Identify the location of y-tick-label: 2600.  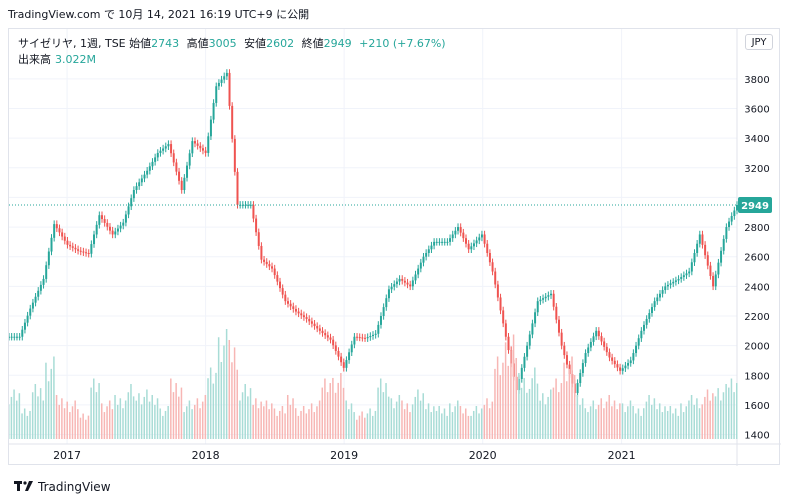
(756, 258).